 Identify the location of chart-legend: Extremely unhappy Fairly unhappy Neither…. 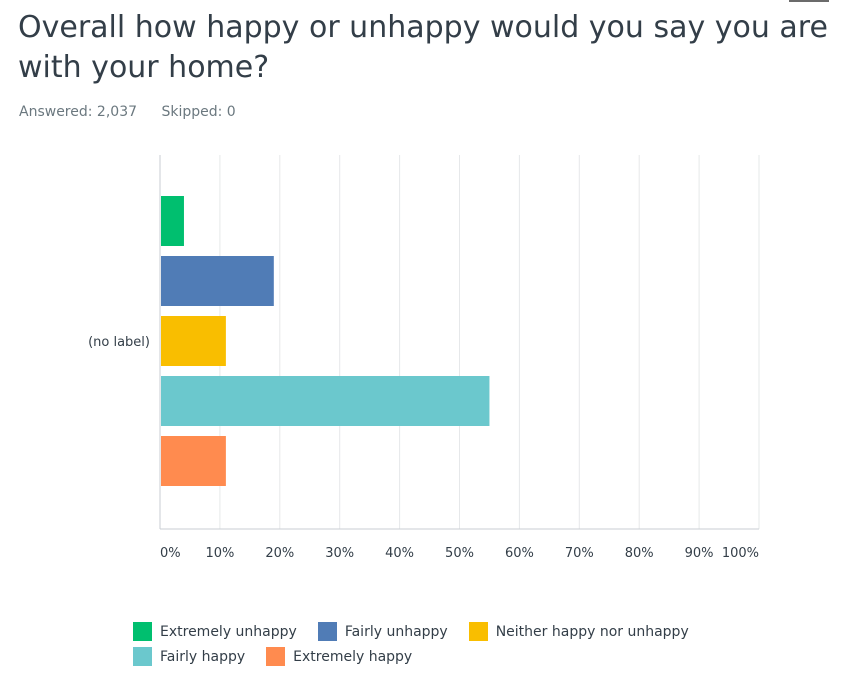
(433, 644).